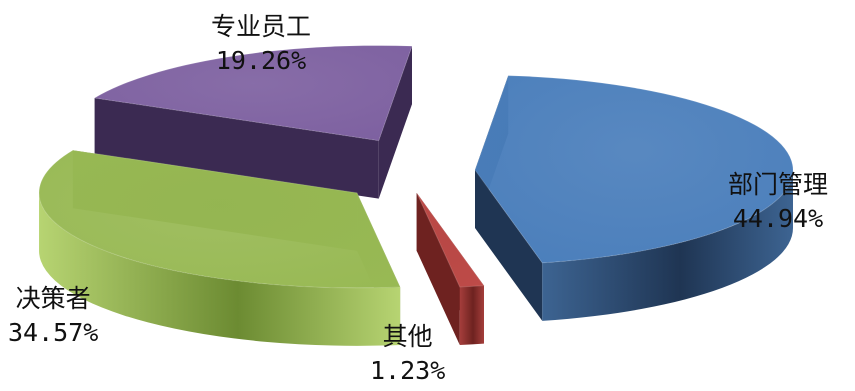  What do you see at coordinates (261, 26) in the screenshot?
I see `label-professional-staff-name: 专业员工` at bounding box center [261, 26].